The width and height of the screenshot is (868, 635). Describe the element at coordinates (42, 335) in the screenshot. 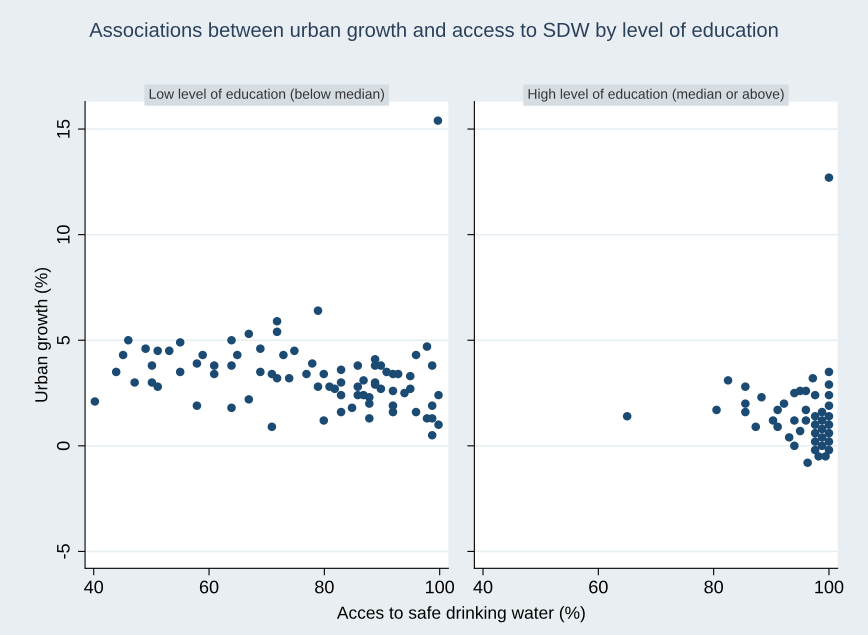

I see `y-axis-title: Urban growth (%)` at that location.